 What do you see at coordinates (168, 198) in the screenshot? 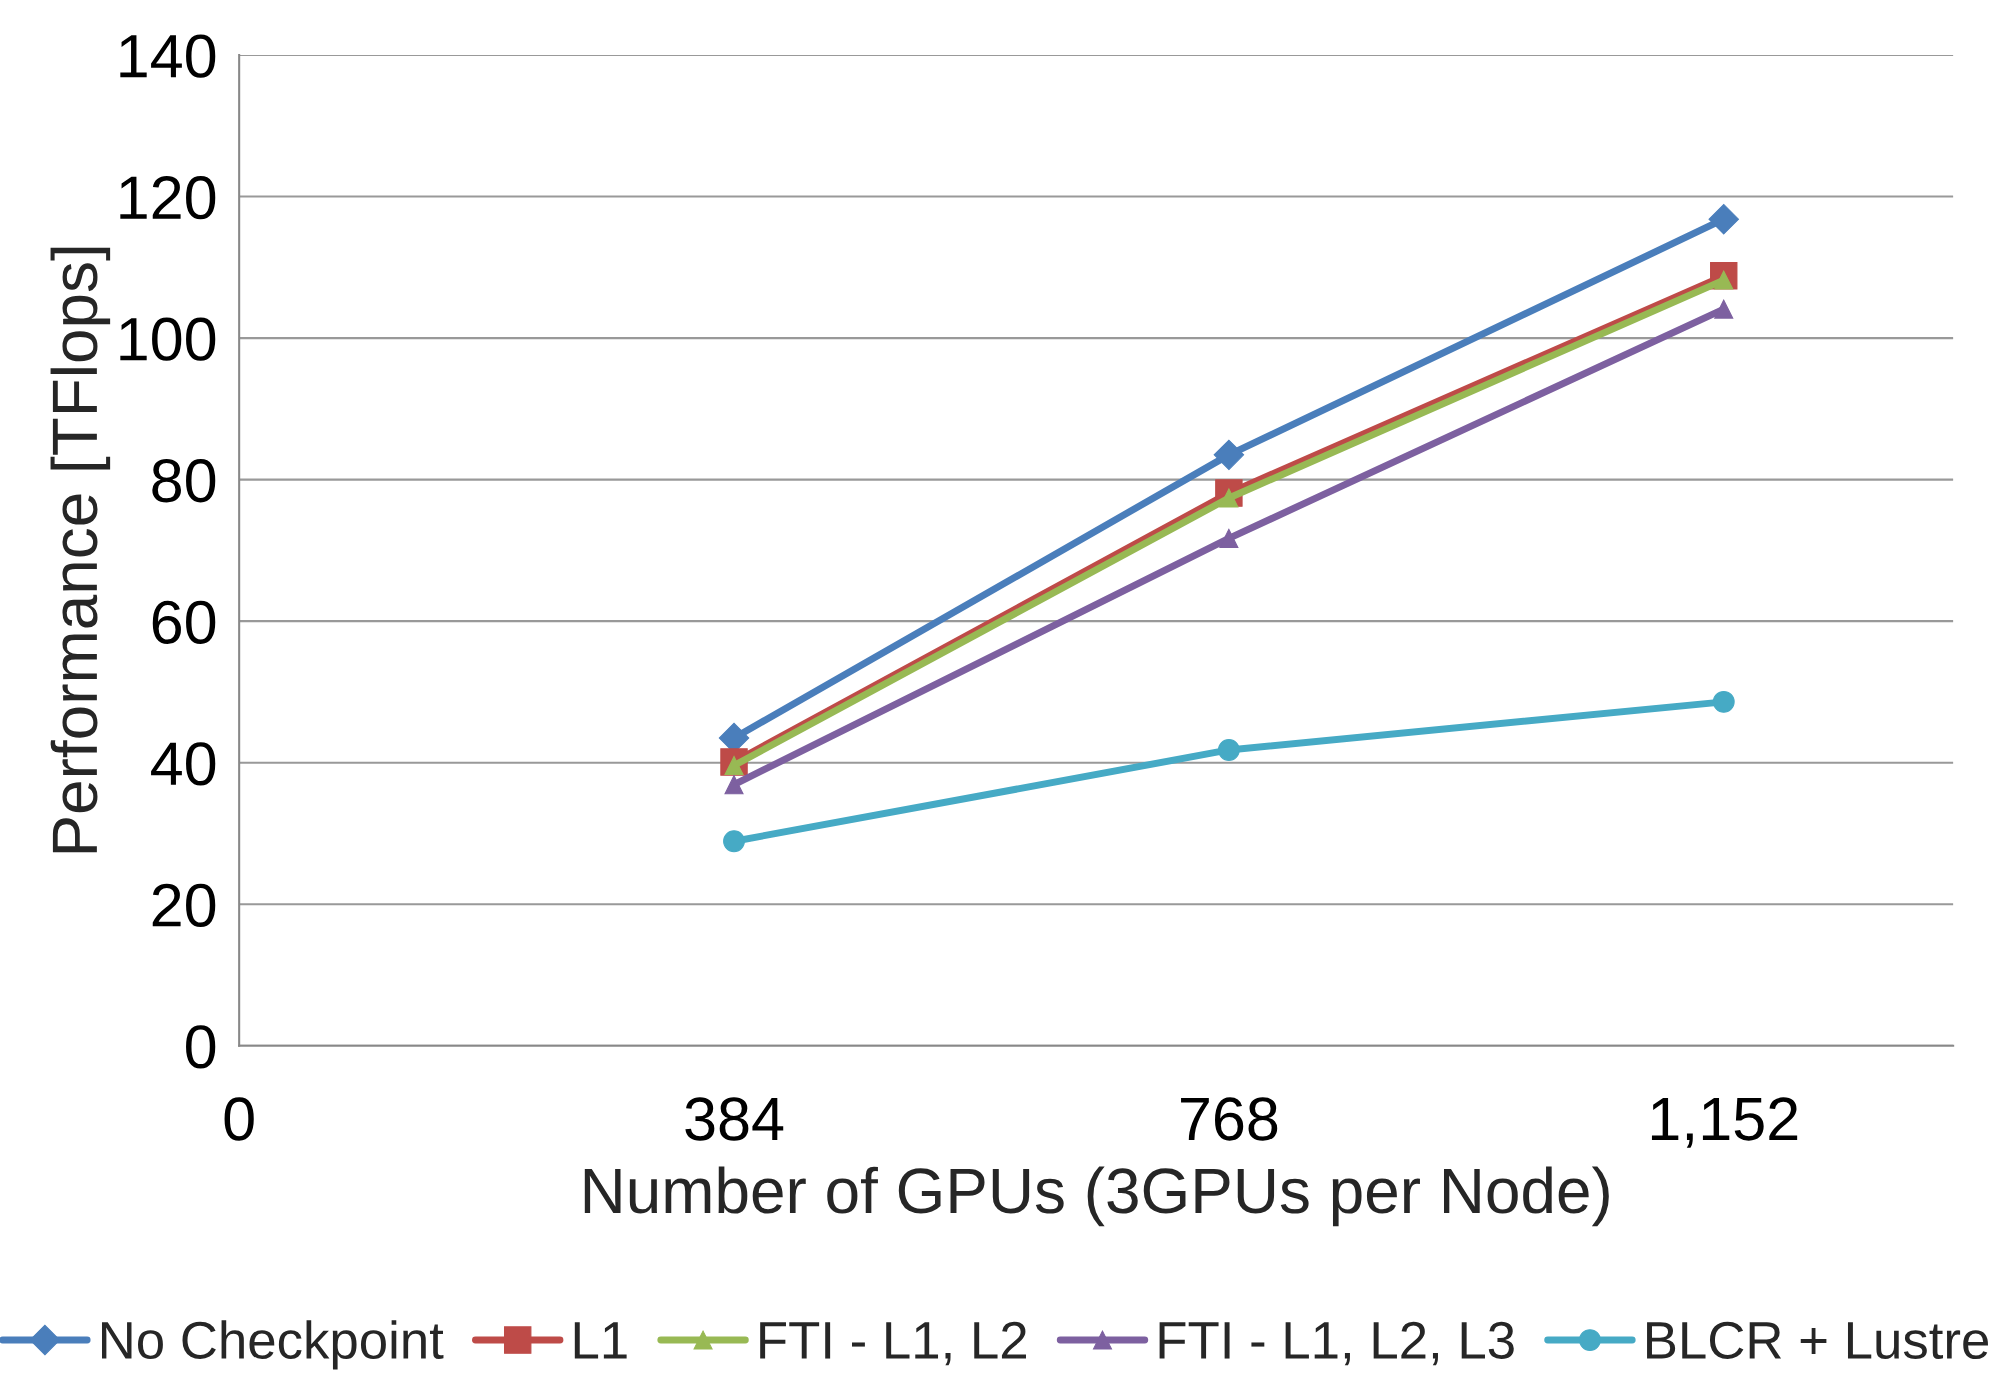
I see `y-tick-label: 120` at bounding box center [168, 198].